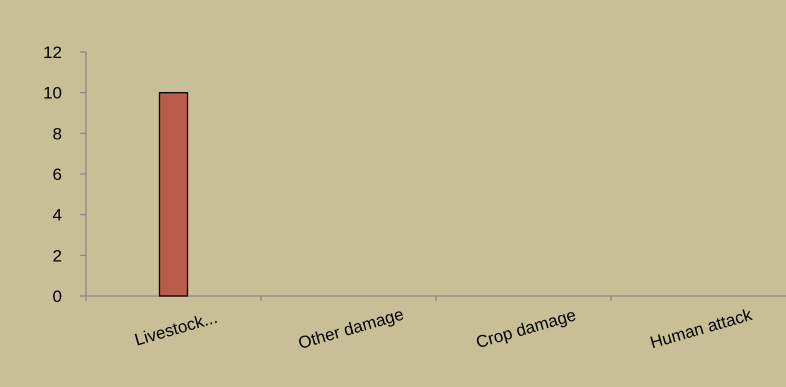  I want to click on y-axis-ticks: 0 2 4 6 8 10 12, so click(64, 174).